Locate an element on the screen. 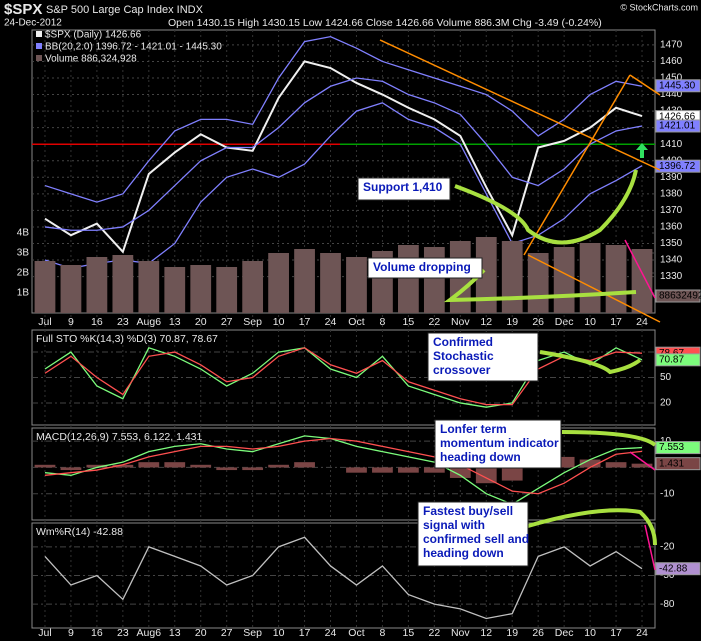 This screenshot has width=701, height=641. value-tag-label: 70.87 is located at coordinates (671, 359).